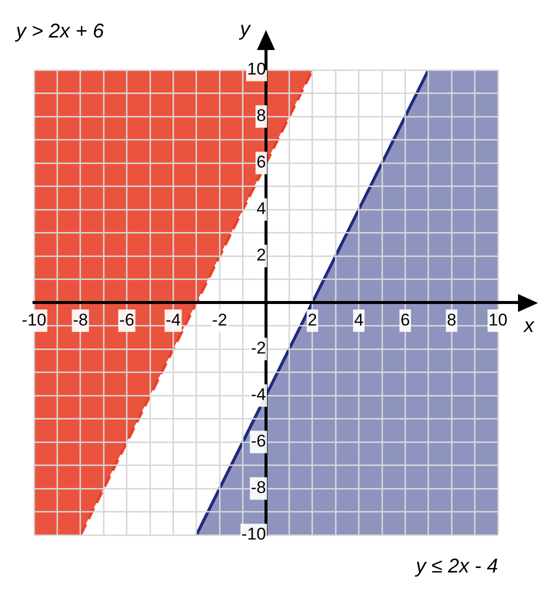 This screenshot has height=589, width=558. Describe the element at coordinates (261, 116) in the screenshot. I see `y-tick-label: 8` at that location.